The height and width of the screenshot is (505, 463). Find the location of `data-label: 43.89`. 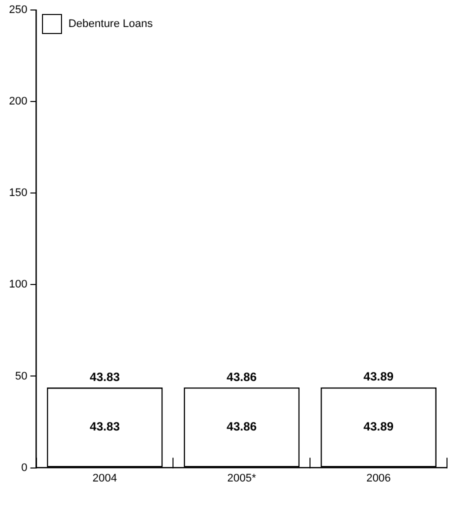

data-label: 43.89 is located at coordinates (379, 427).